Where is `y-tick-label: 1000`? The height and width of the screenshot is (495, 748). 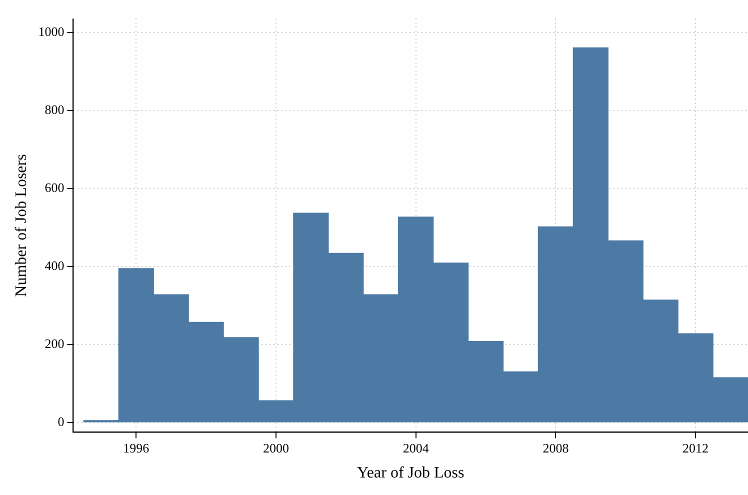
y-tick-label: 1000 is located at coordinates (51, 31).